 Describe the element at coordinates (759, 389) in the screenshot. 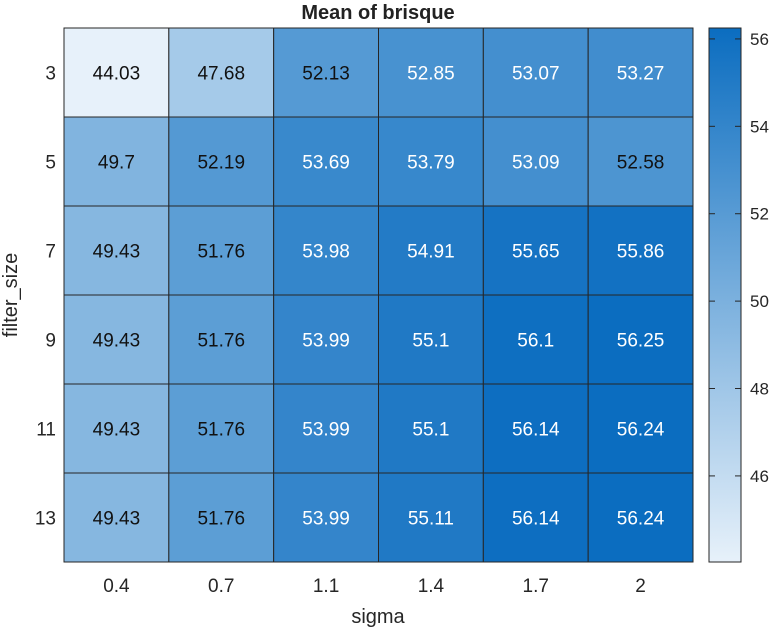

I see `colorbar-tick-label: 48` at that location.